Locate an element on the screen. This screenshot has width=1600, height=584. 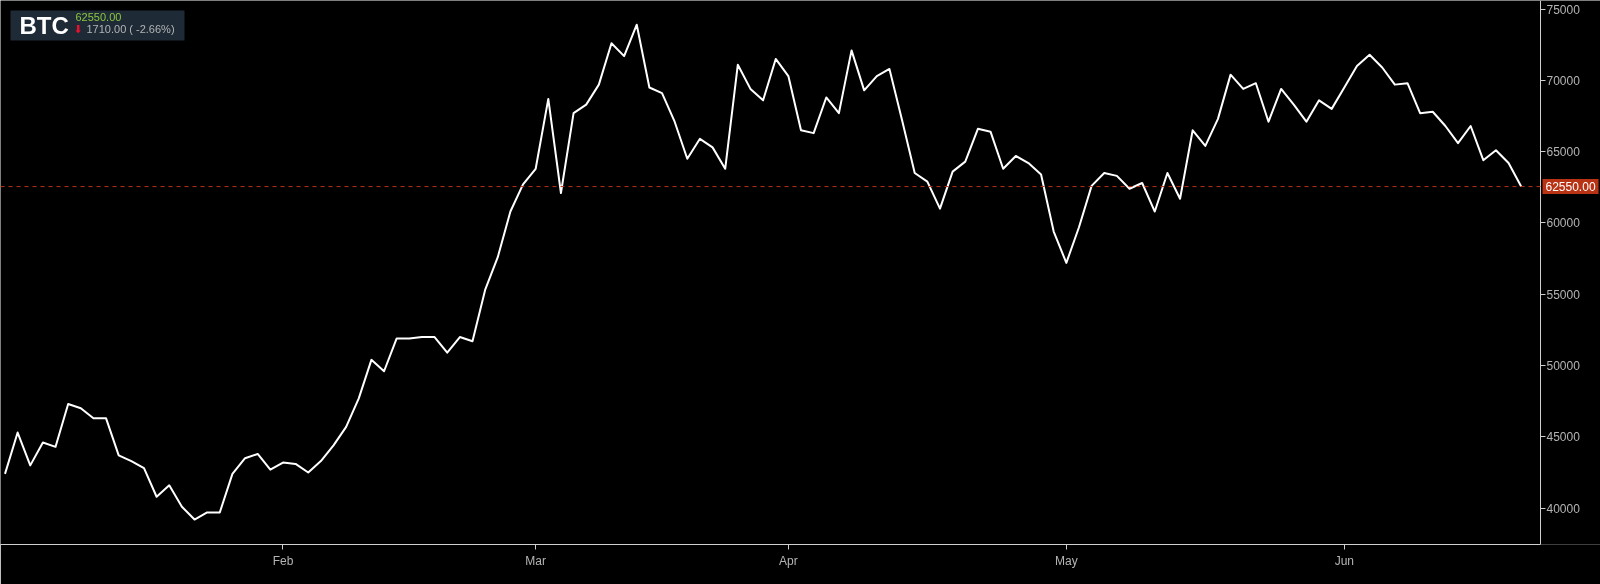
x-tick-label: May is located at coordinates (1066, 560).